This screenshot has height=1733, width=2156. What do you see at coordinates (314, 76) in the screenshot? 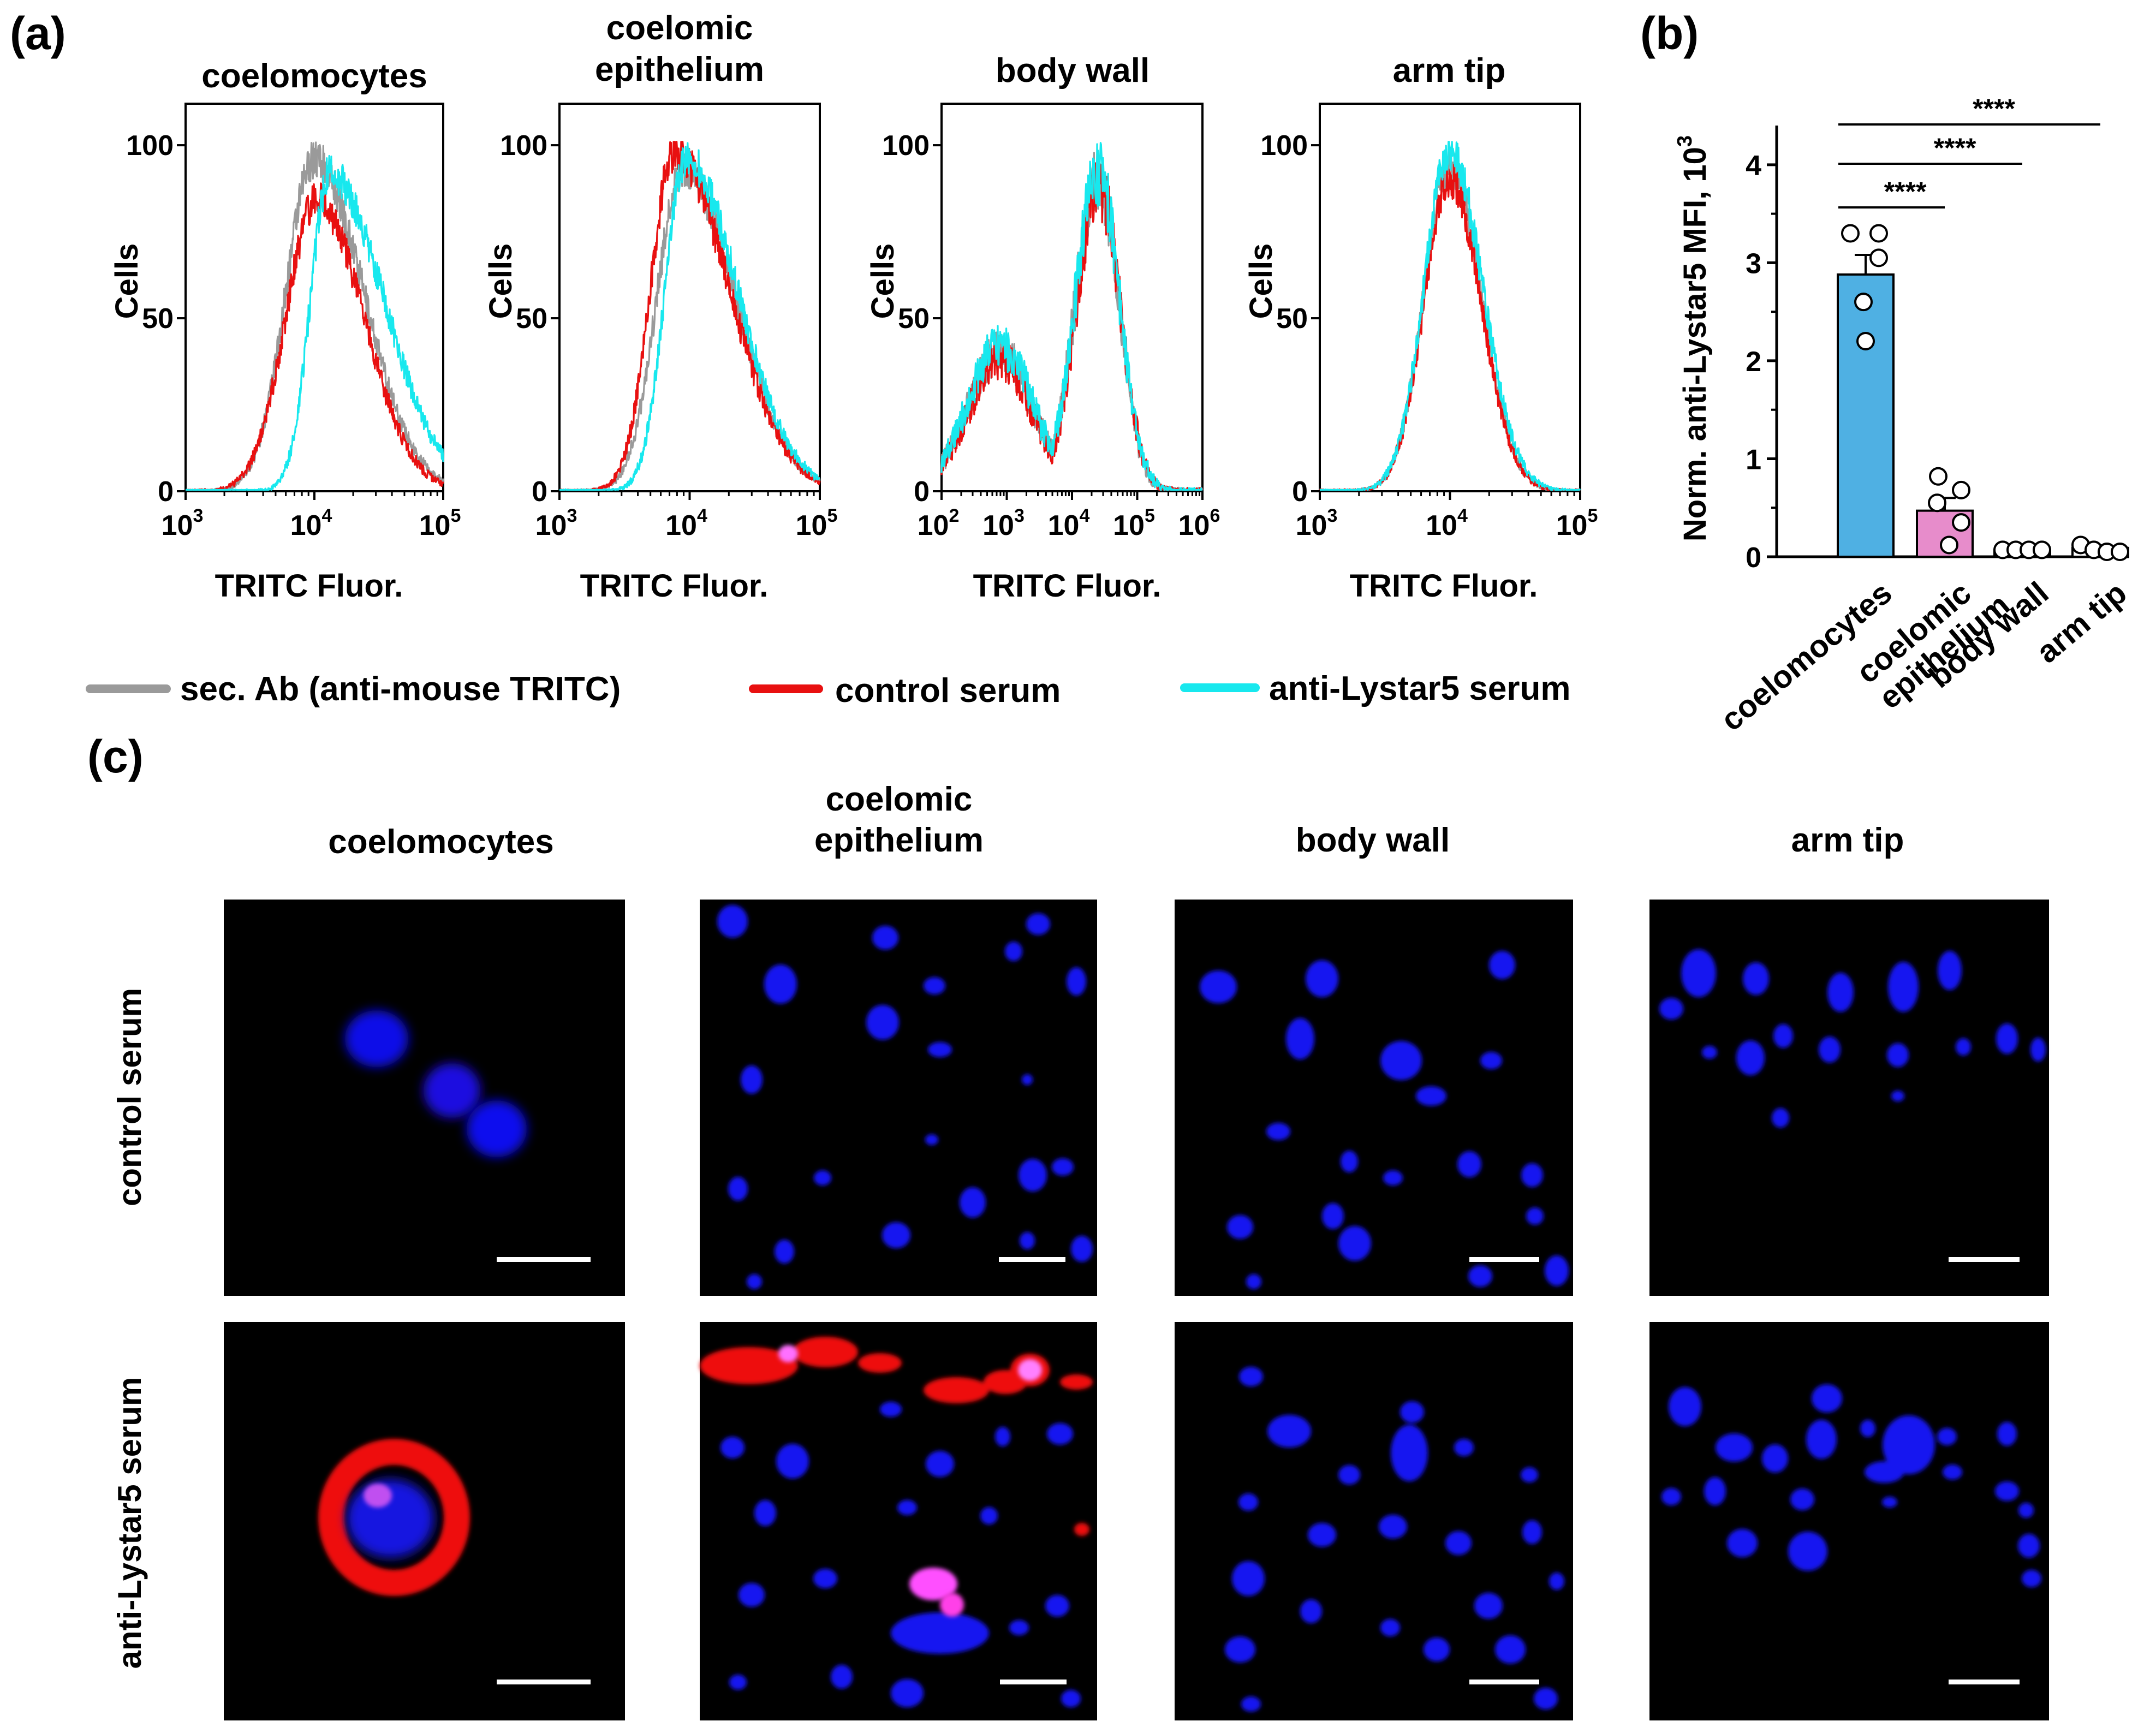
I see `histogram-title: coelomocytes` at bounding box center [314, 76].